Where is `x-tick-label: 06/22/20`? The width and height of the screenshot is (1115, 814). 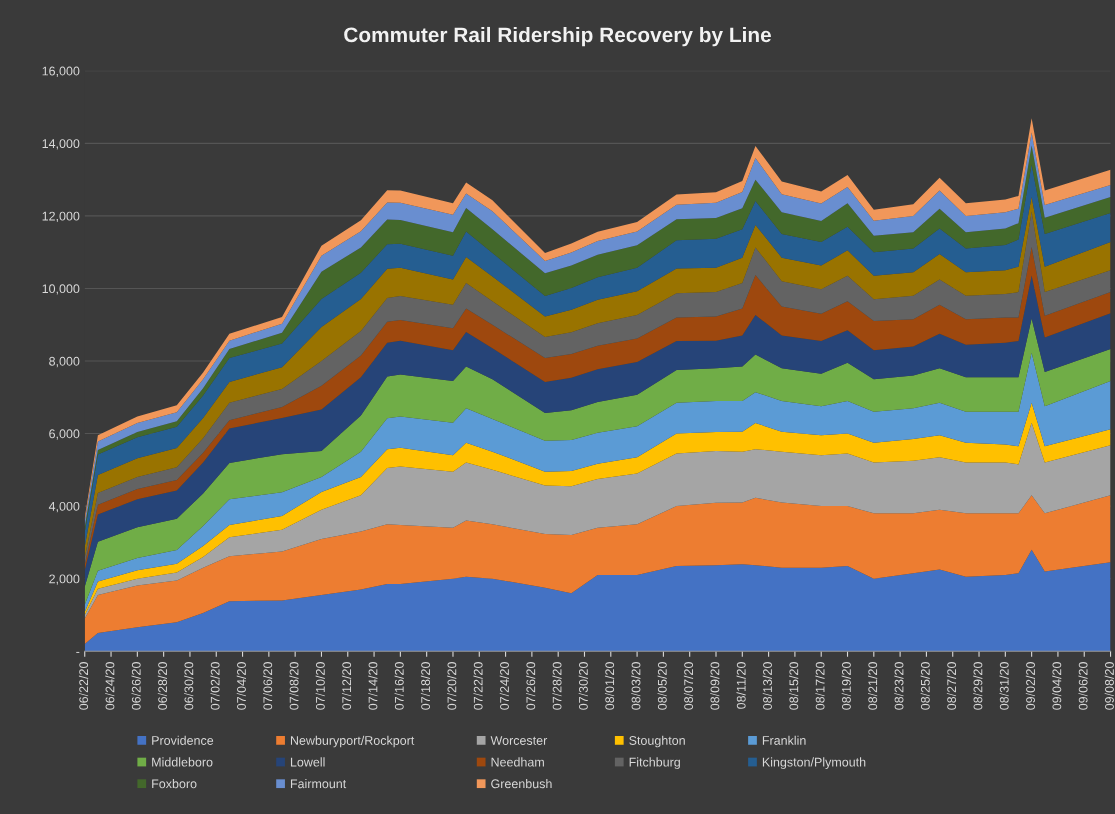 x-tick-label: 06/22/20 is located at coordinates (83, 686).